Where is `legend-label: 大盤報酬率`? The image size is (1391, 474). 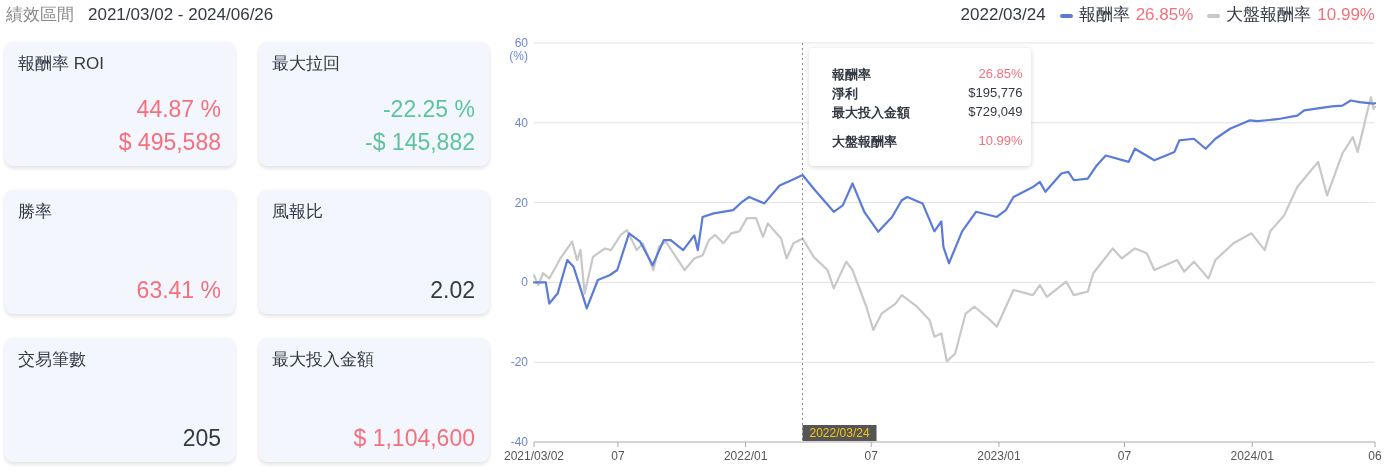 legend-label: 大盤報酬率 is located at coordinates (1269, 14).